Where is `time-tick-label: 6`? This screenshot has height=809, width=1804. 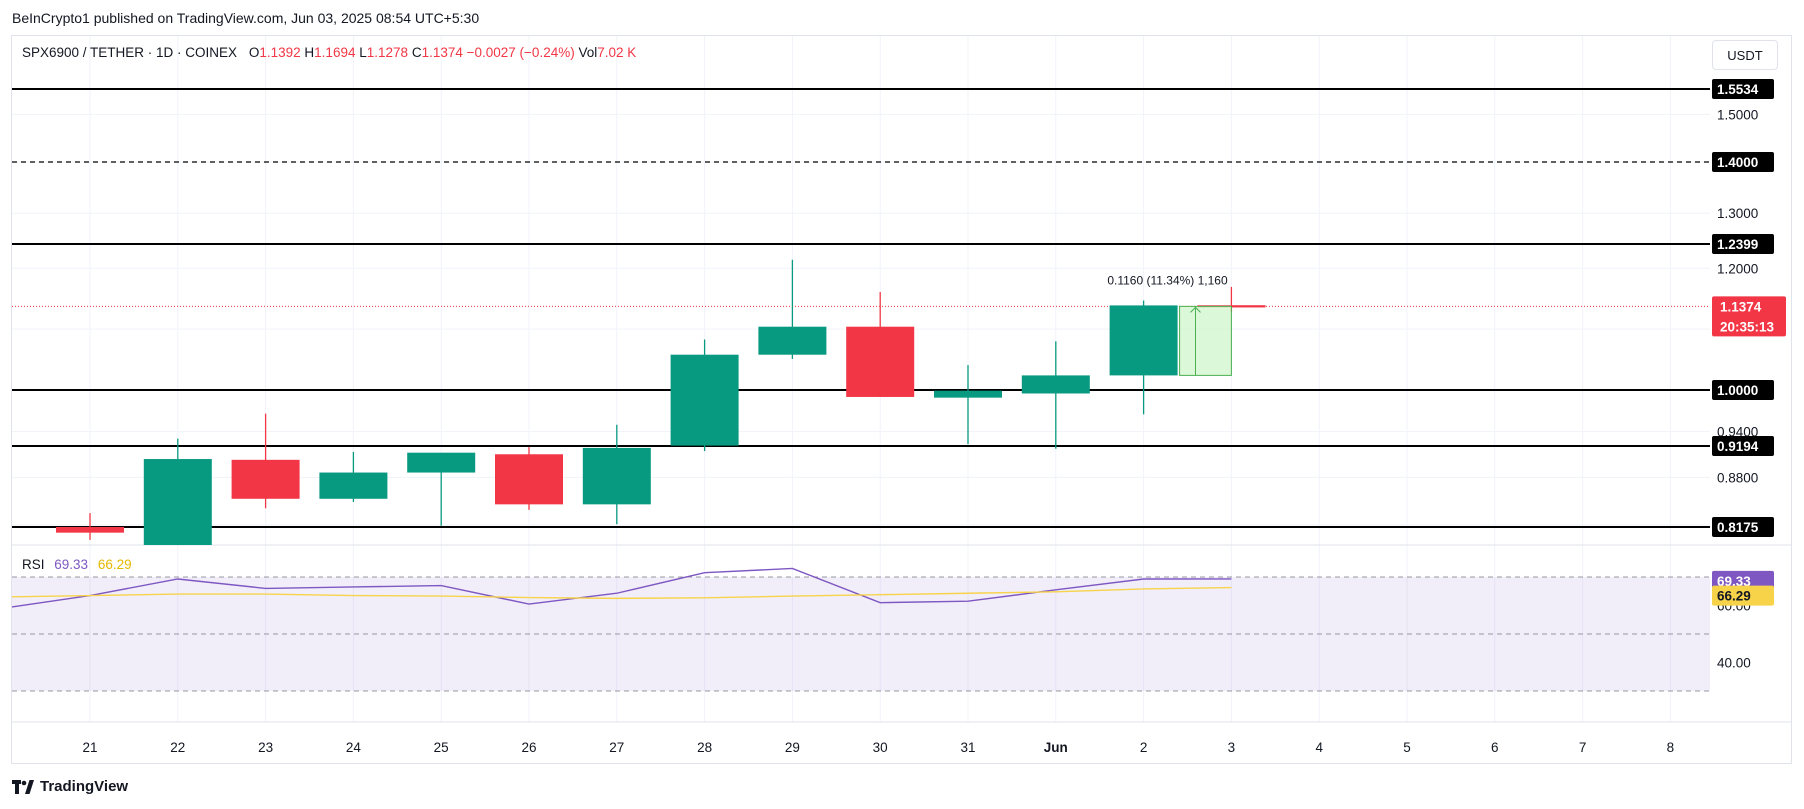
time-tick-label: 6 is located at coordinates (1495, 747).